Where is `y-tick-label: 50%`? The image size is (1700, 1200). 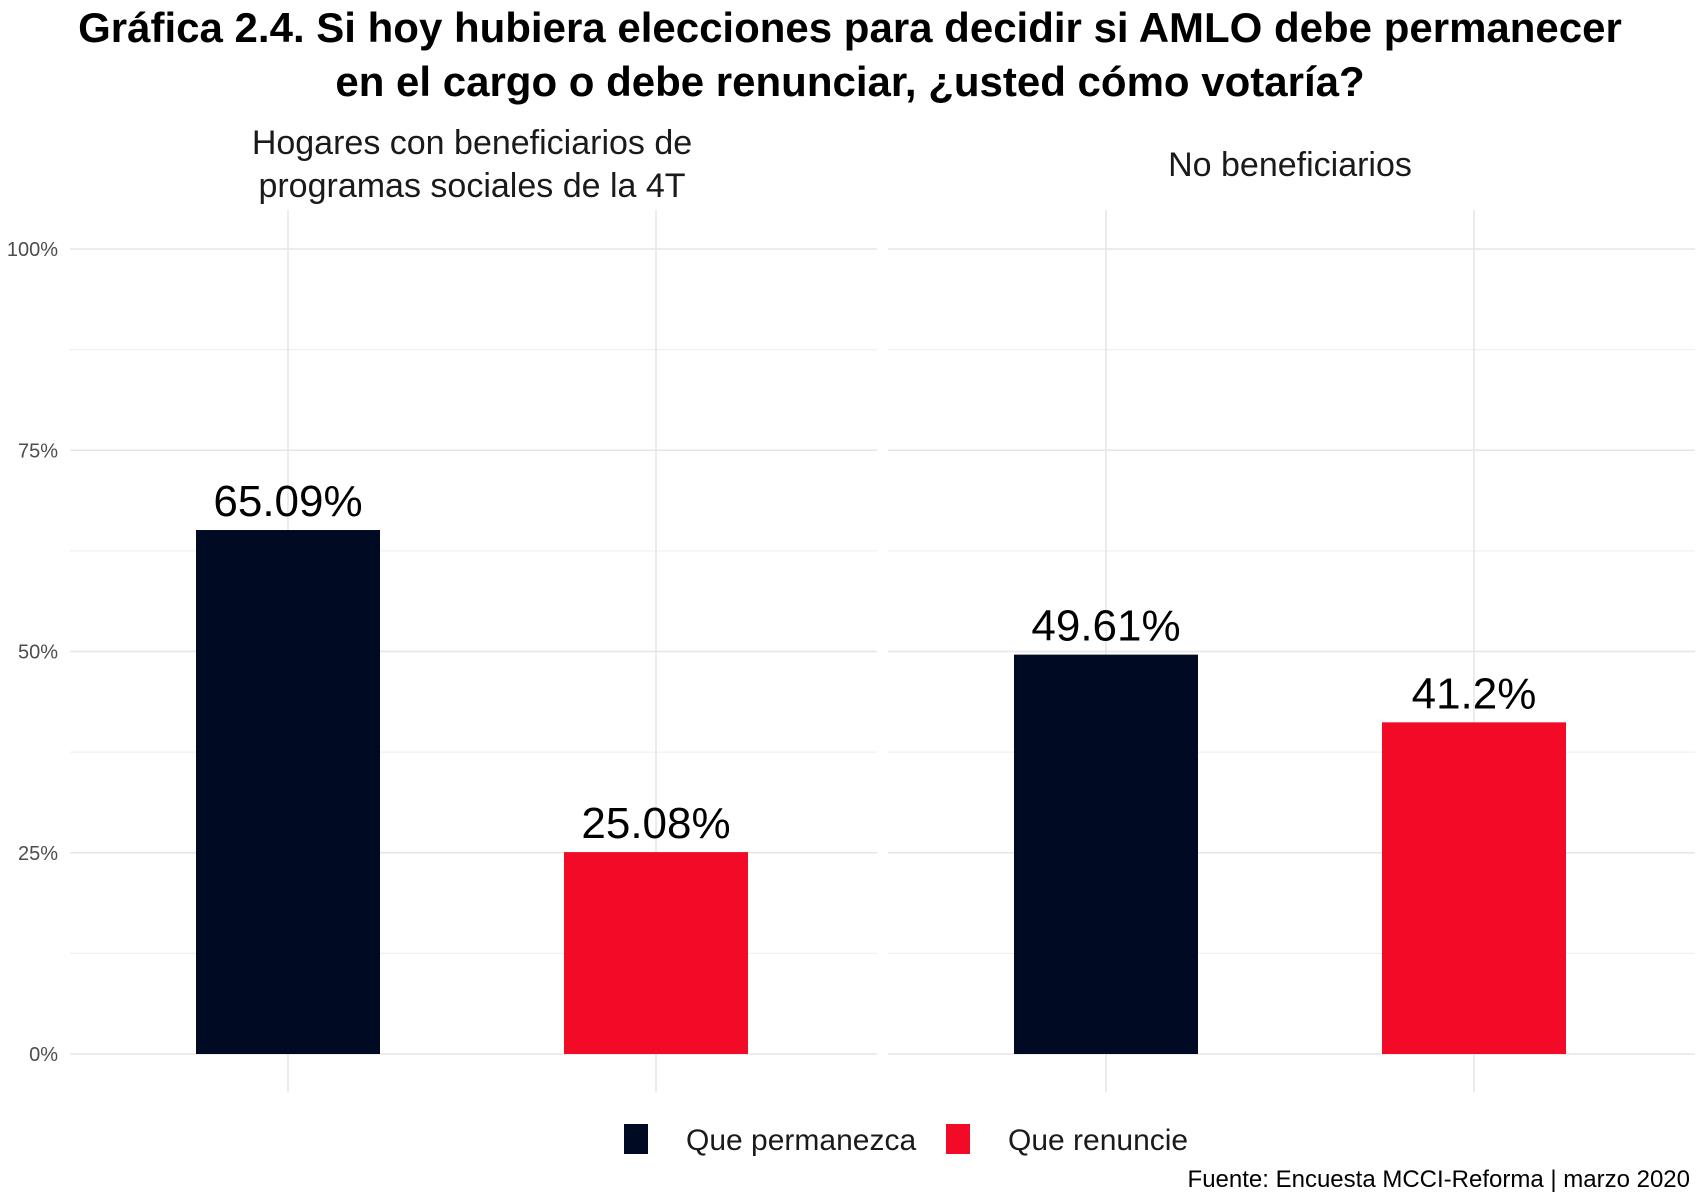
y-tick-label: 50% is located at coordinates (38, 653).